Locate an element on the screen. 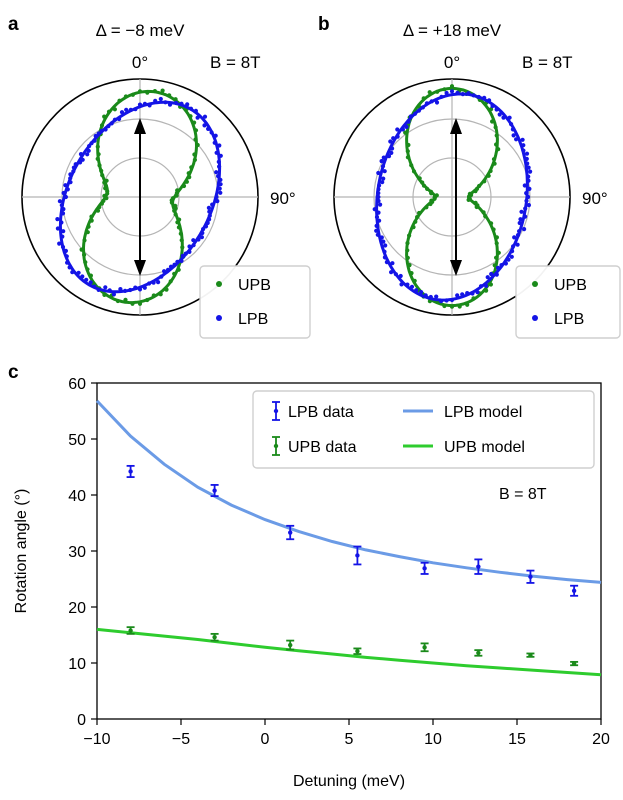 The height and width of the screenshot is (800, 623). panel-b-angle-0: 0° is located at coordinates (452, 62).